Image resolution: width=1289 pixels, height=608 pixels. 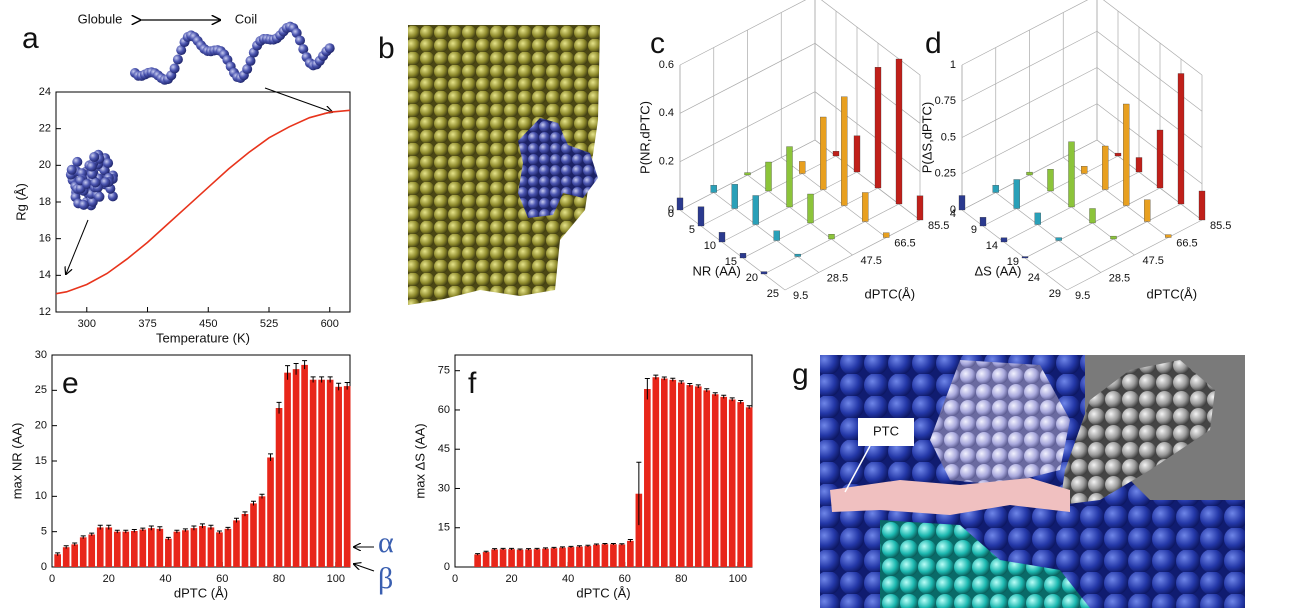 I want to click on y-tick-label: 25, so click(x=41, y=390).